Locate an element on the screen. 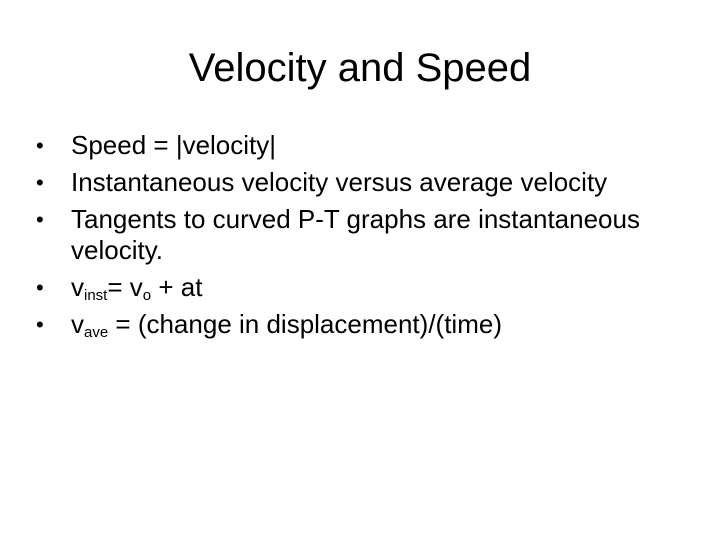  bullet-item: • vave = (change in displacement)/(time) is located at coordinates (366, 324).